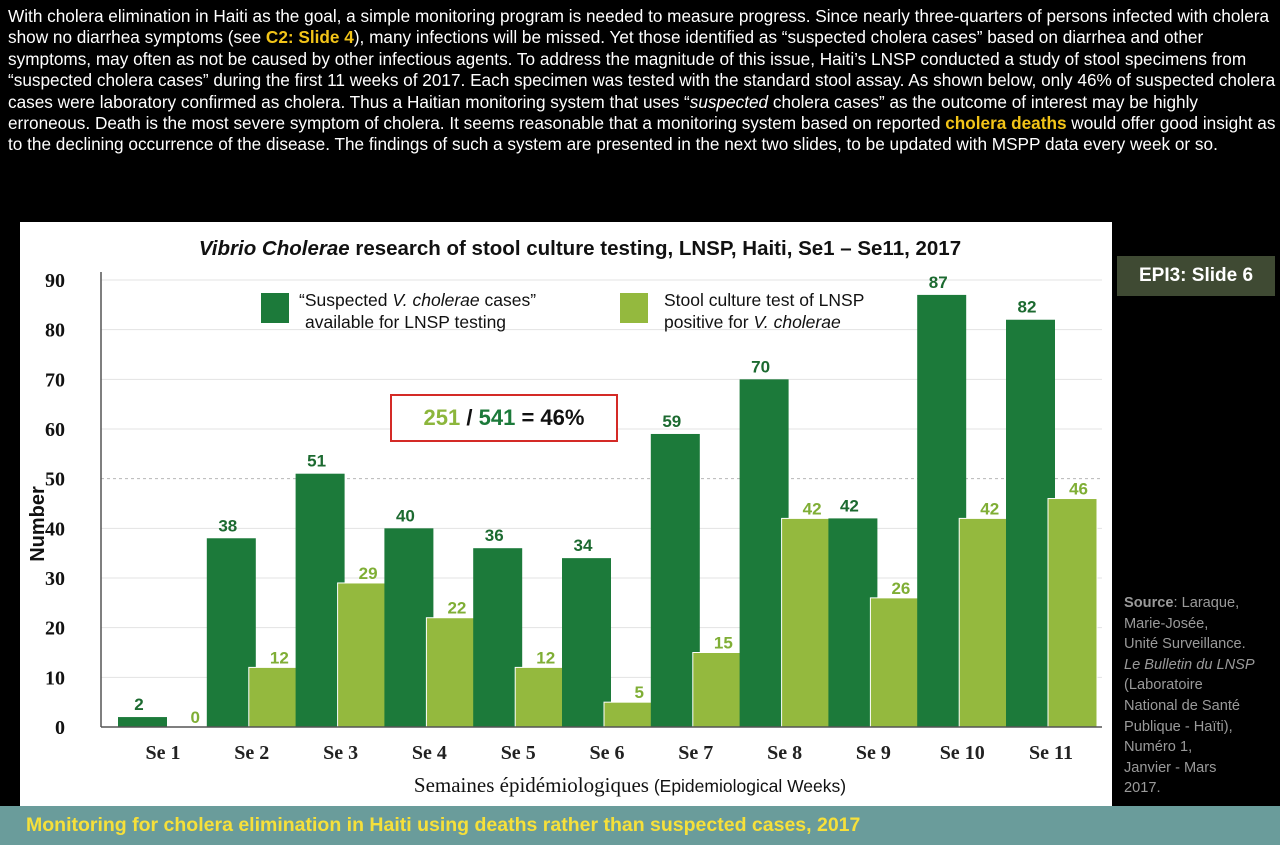 The width and height of the screenshot is (1280, 845). Describe the element at coordinates (1166, 623) in the screenshot. I see `source-line-2: Marie-Josée,` at that location.